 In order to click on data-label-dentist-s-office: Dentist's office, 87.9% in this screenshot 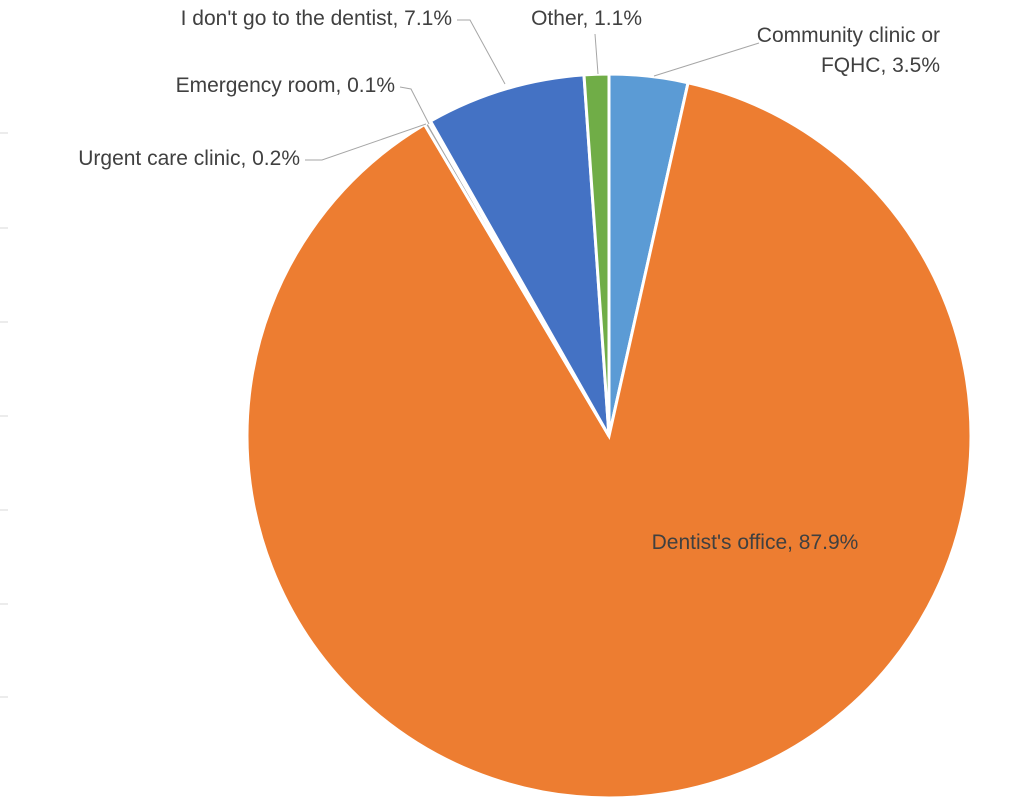, I will do `click(755, 542)`.